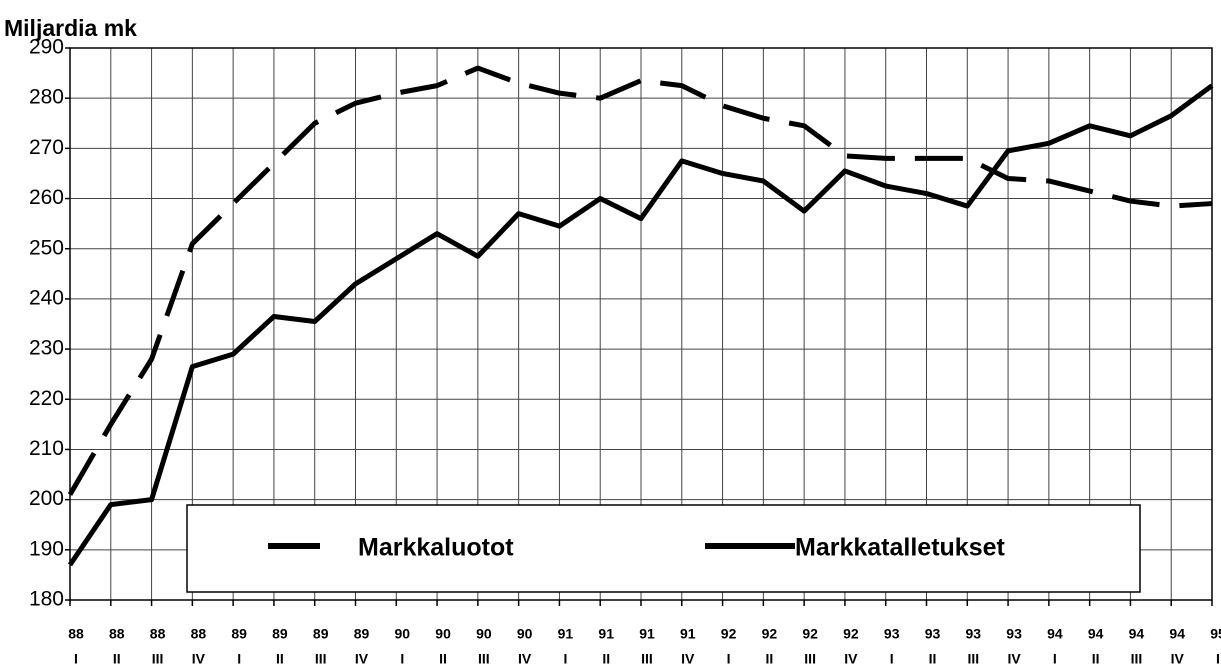 The image size is (1221, 667). Describe the element at coordinates (46, 247) in the screenshot. I see `y-tick-label: 250` at that location.